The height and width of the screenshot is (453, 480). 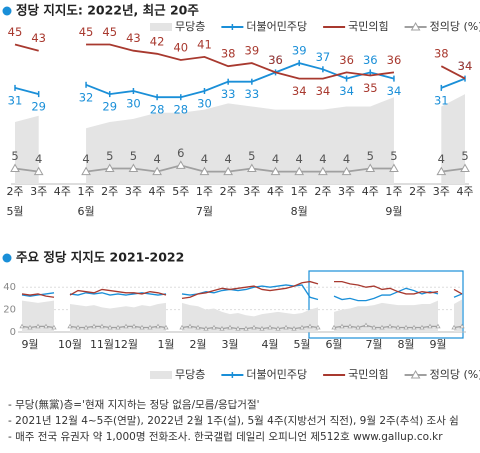 I want to click on legend-label: 더불어민주당, so click(x=276, y=374).